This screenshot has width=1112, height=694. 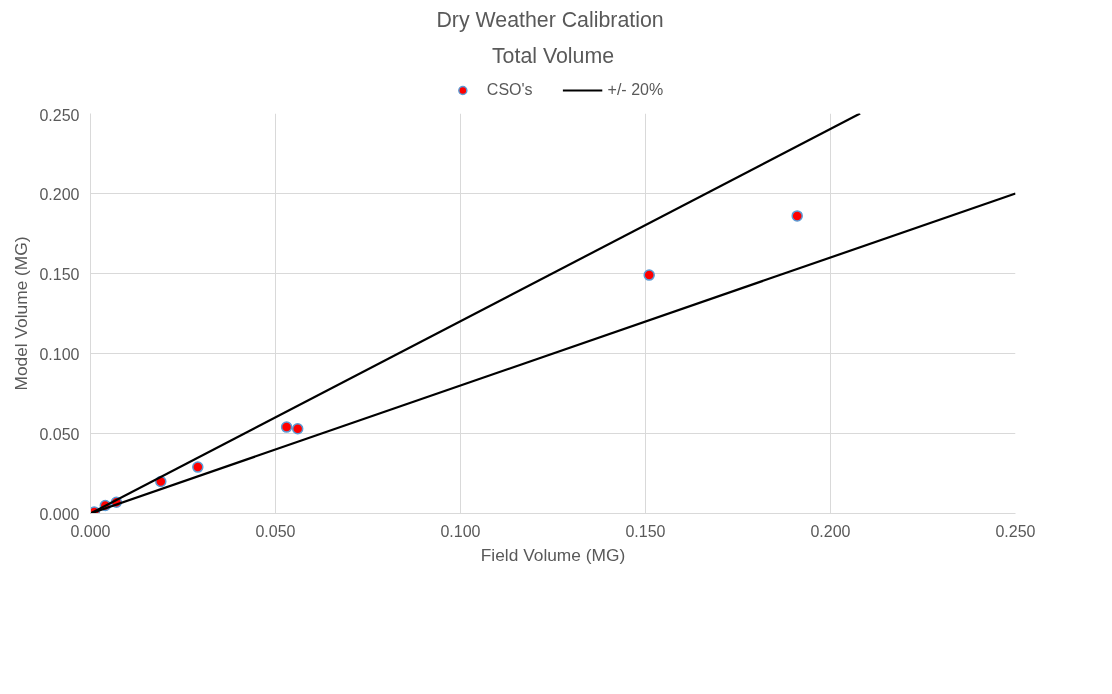 What do you see at coordinates (59, 194) in the screenshot?
I see `y-tick-label: 0.200` at bounding box center [59, 194].